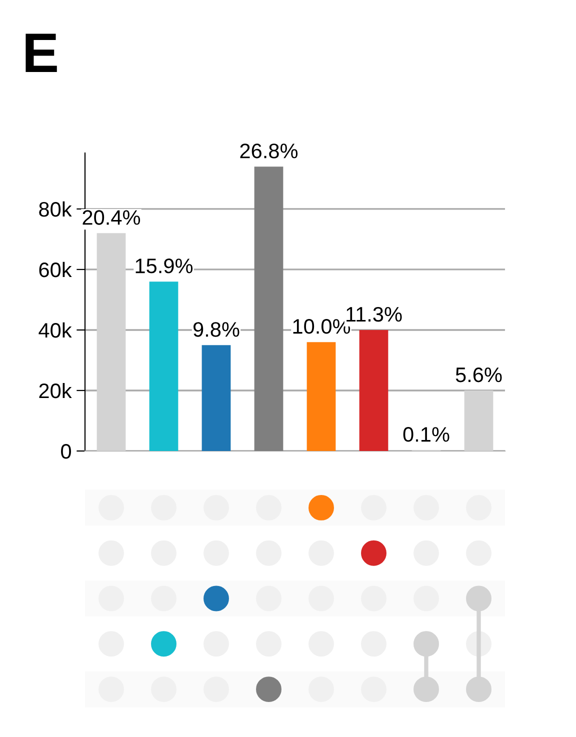 This screenshot has height=737, width=576. What do you see at coordinates (426, 434) in the screenshot?
I see `annotation: 0.1%` at bounding box center [426, 434].